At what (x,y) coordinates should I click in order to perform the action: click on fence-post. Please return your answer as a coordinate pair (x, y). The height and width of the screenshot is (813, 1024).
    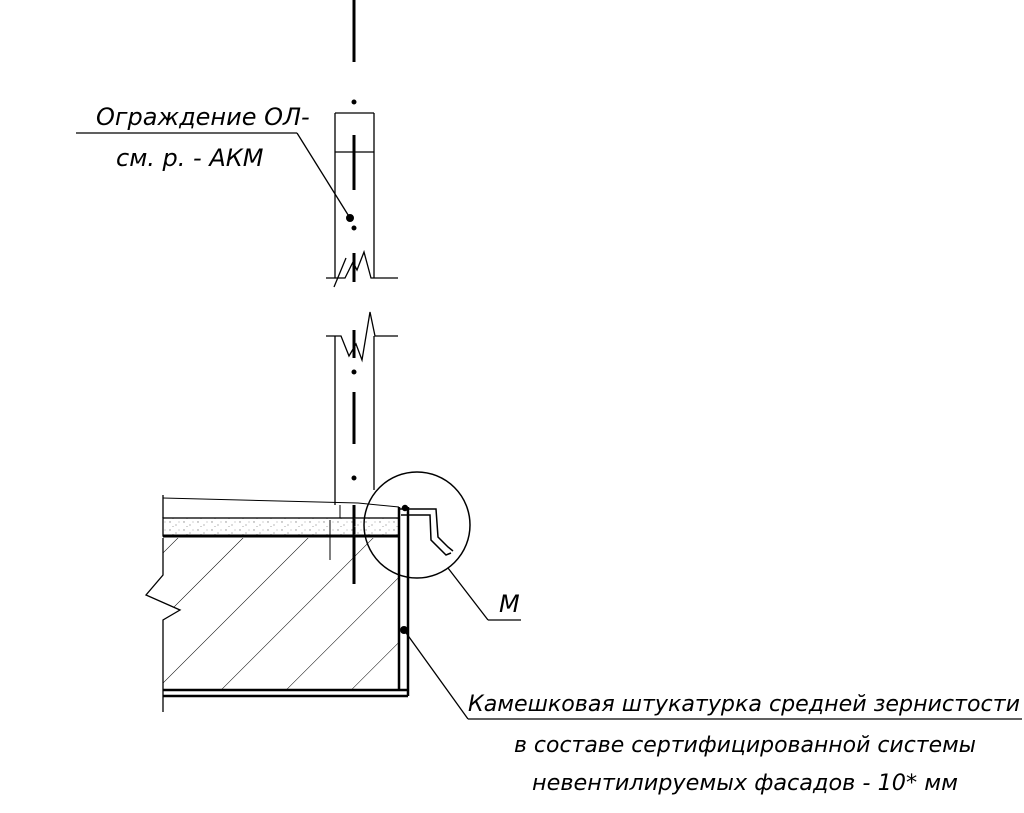
    Looking at the image, I should click on (362, 308).